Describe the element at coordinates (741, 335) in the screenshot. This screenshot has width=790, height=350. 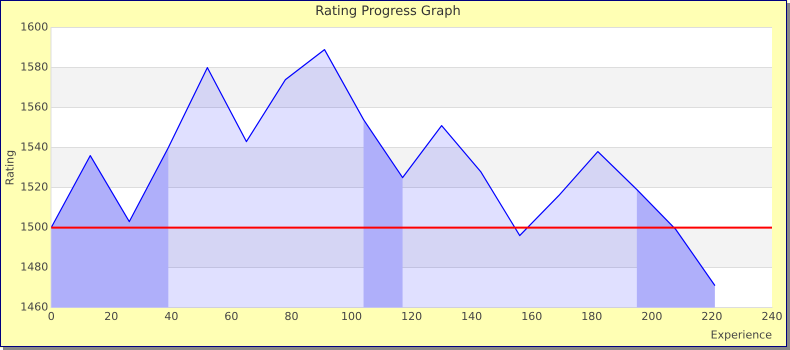
I see `x-axis-title: Experience` at that location.